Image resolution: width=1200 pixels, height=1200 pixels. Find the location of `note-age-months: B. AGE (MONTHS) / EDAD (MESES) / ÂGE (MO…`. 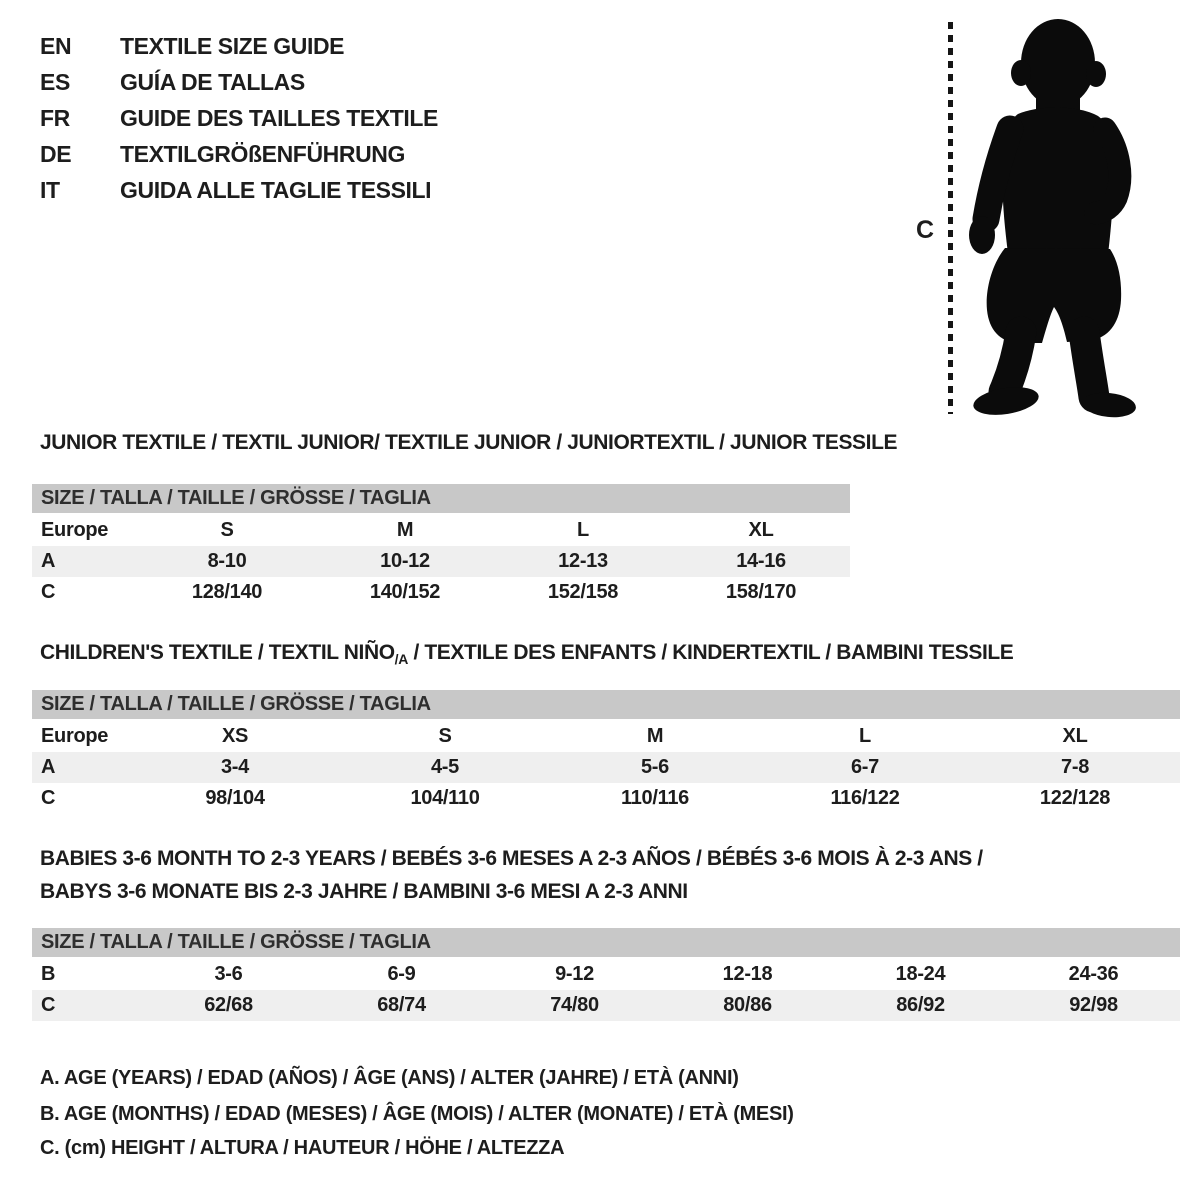

note-age-months: B. AGE (MONTHS) / EDAD (MESES) / ÂGE (MO… is located at coordinates (417, 1114).